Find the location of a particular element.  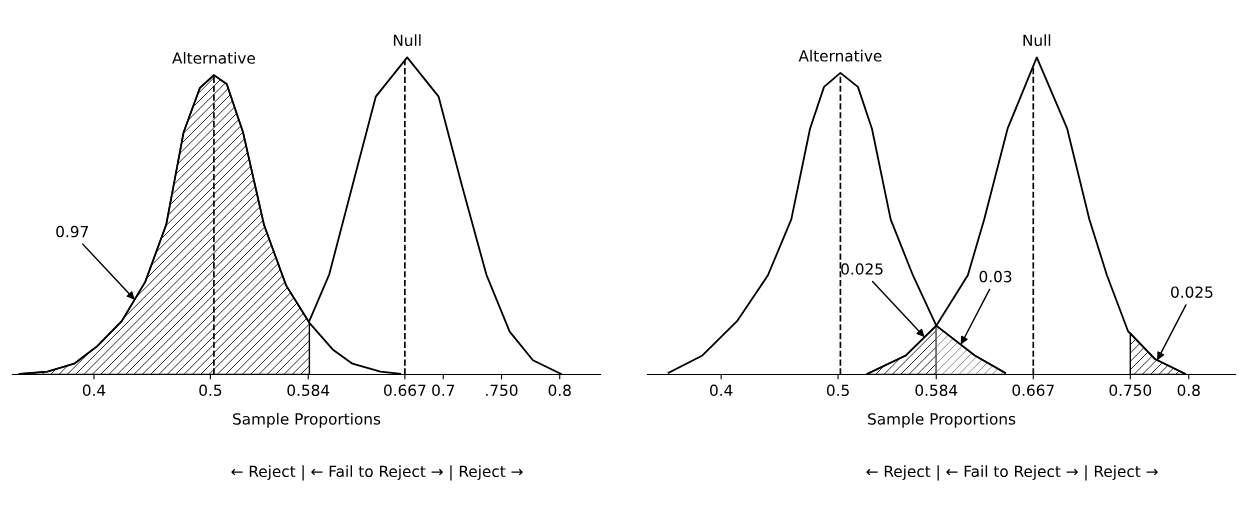

x-tick-label: .750 is located at coordinates (502, 390).